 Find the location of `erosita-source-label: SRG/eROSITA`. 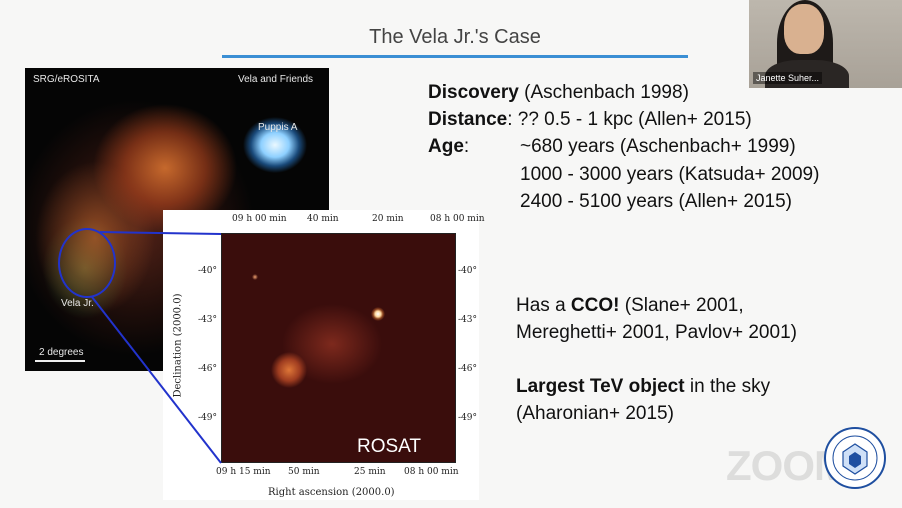

erosita-source-label: SRG/eROSITA is located at coordinates (66, 79).